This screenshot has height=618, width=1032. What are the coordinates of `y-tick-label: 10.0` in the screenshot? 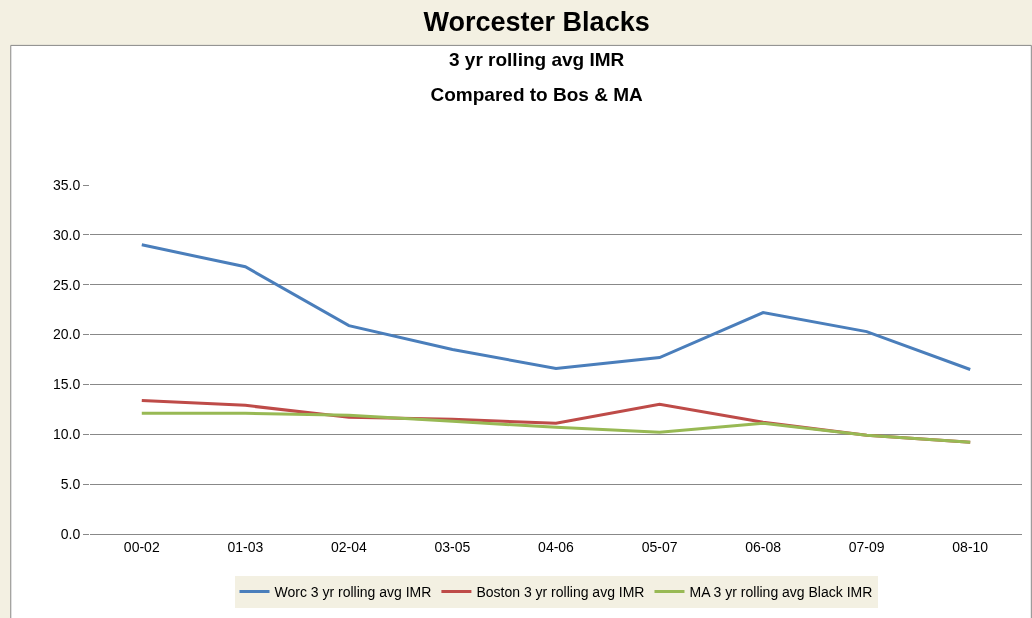 It's located at (66, 434).